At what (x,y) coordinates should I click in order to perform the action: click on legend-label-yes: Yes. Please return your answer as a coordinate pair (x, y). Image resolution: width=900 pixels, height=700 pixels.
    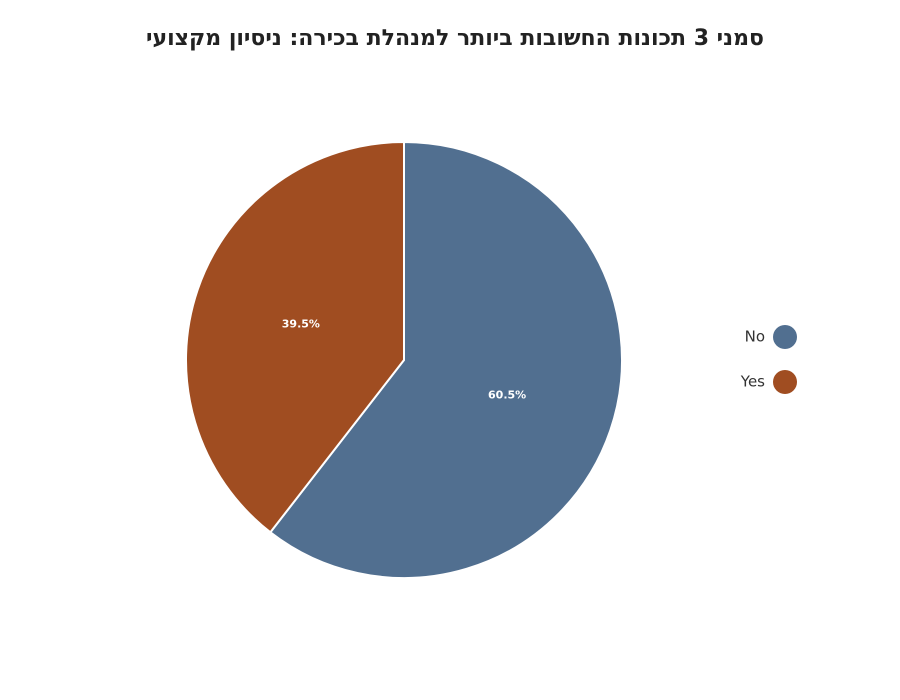
    Looking at the image, I should click on (752, 382).